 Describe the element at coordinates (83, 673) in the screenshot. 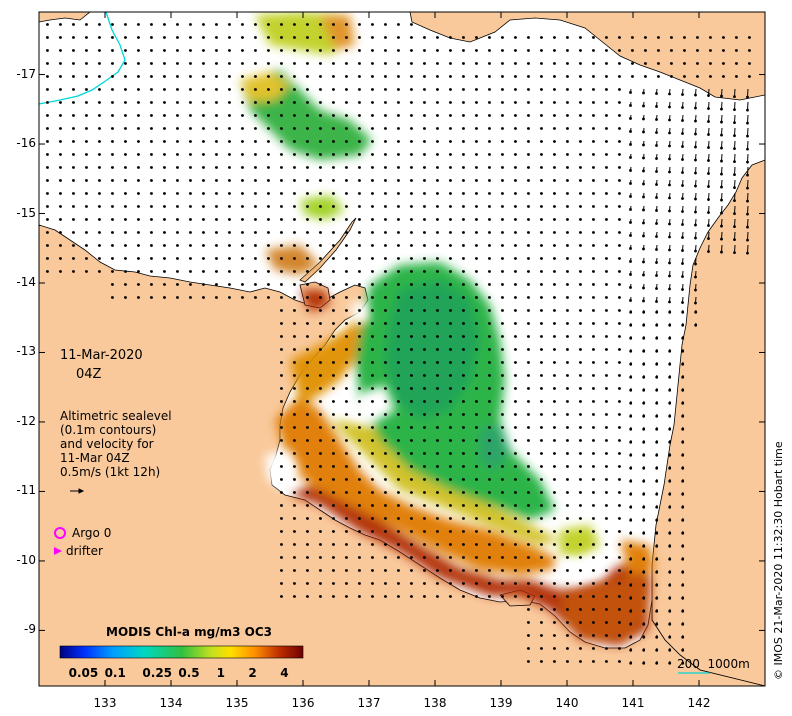

I see `colorbar-tick-label: 0.05` at that location.